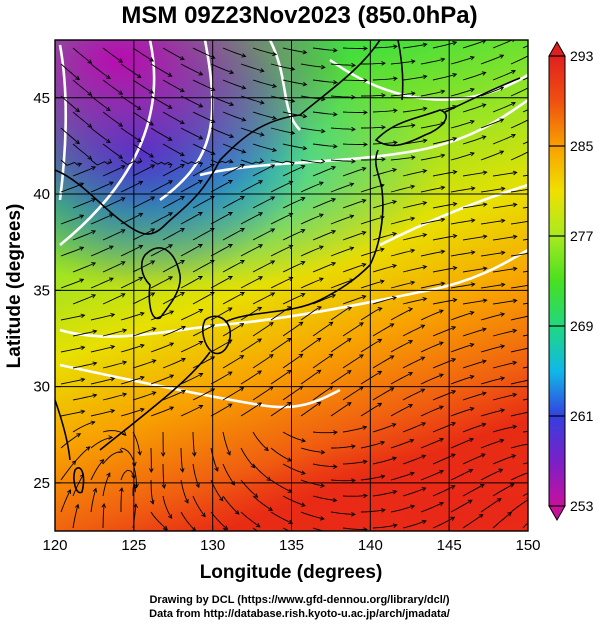 Image resolution: width=599 pixels, height=625 pixels. What do you see at coordinates (14, 286) in the screenshot?
I see `y-axis-title: Latitude (degrees)` at bounding box center [14, 286].